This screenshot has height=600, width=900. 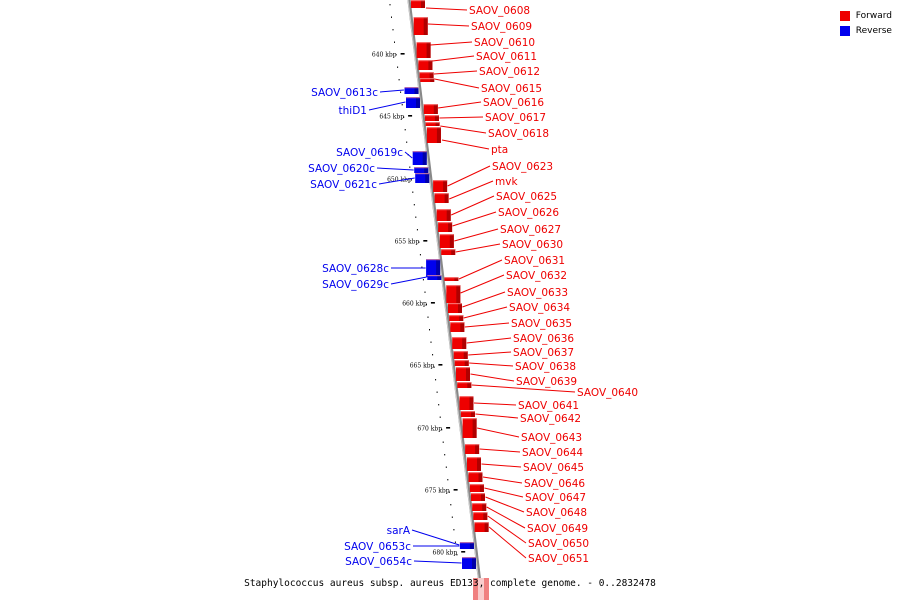 What do you see at coordinates (552, 453) in the screenshot?
I see `forward-gene-label: SAOV_0644` at bounding box center [552, 453].